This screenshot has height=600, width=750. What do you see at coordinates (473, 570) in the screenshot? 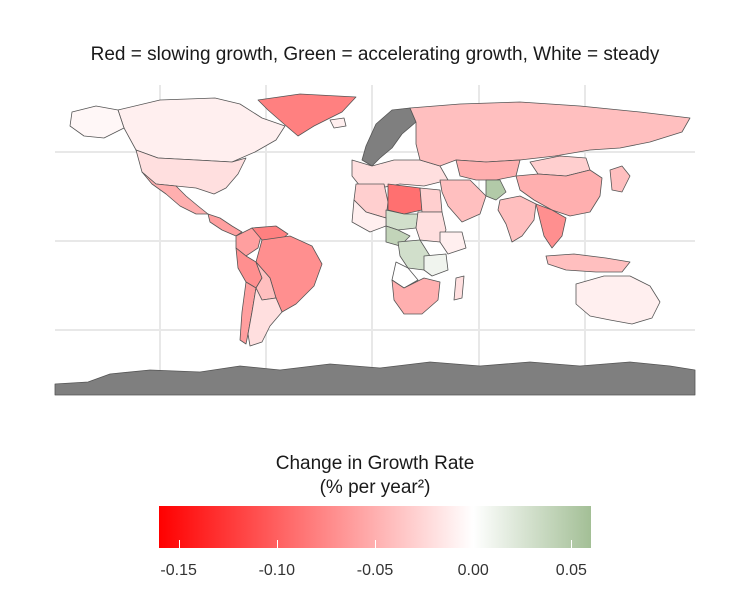
I see `legend-tick-label: 0.00` at bounding box center [473, 570].